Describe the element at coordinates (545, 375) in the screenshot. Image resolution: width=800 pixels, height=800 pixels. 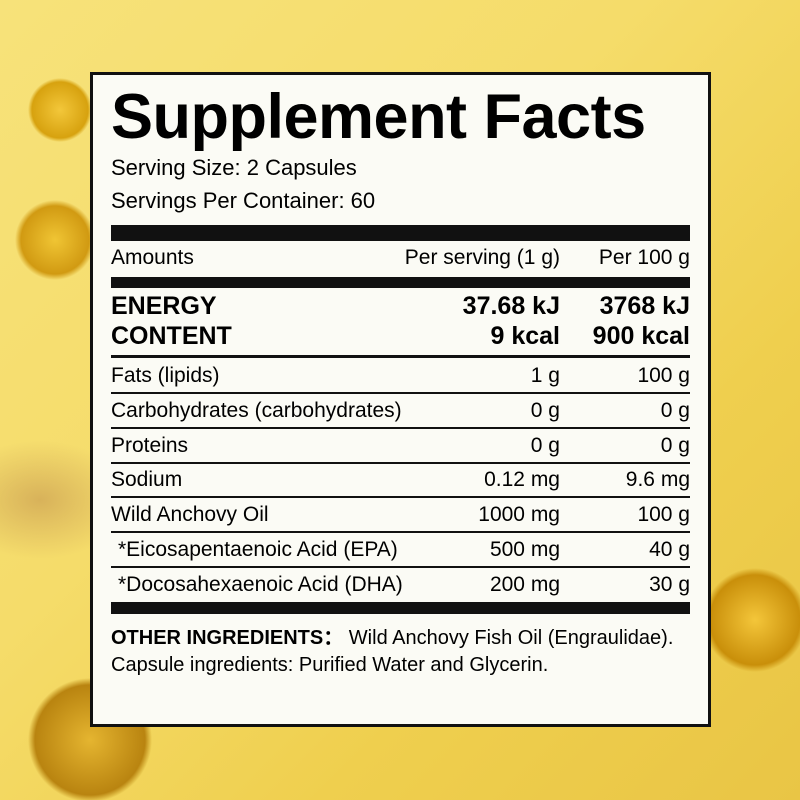
I see `per-serving-value: 1 g` at that location.